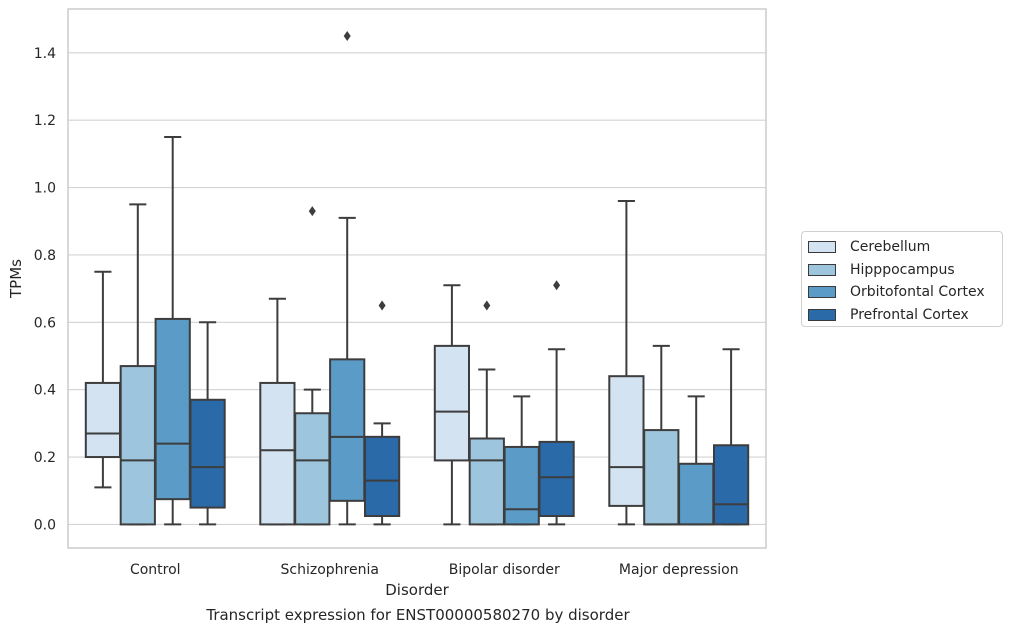 This screenshot has width=1014, height=634. Describe the element at coordinates (909, 314) in the screenshot. I see `legend-label: Prefrontal Cortex` at that location.